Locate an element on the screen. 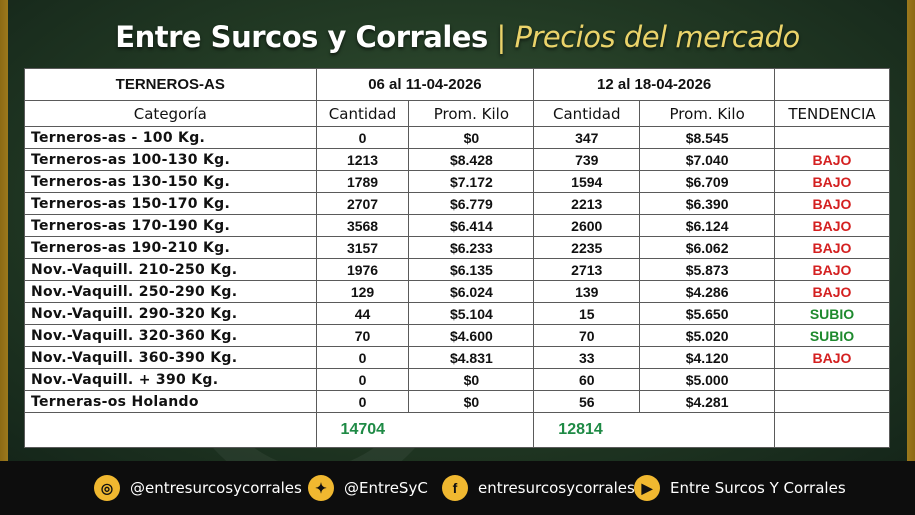  price1-cell: $7.172 is located at coordinates (471, 181).